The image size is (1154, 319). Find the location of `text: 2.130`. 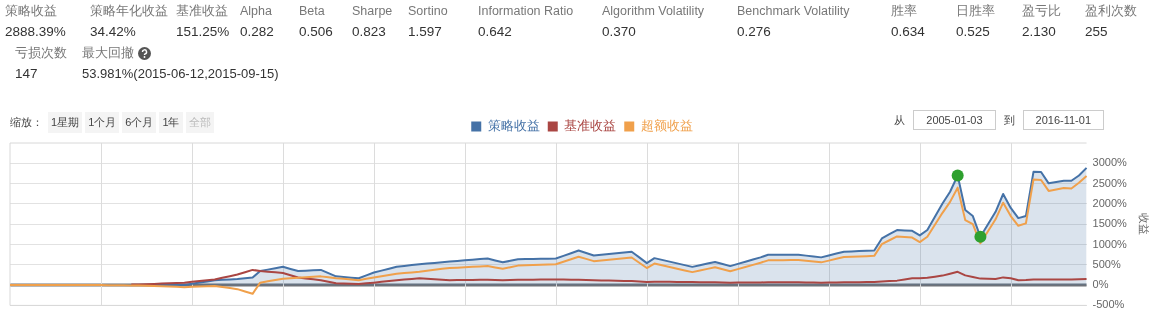

text: 2.130 is located at coordinates (1039, 31).